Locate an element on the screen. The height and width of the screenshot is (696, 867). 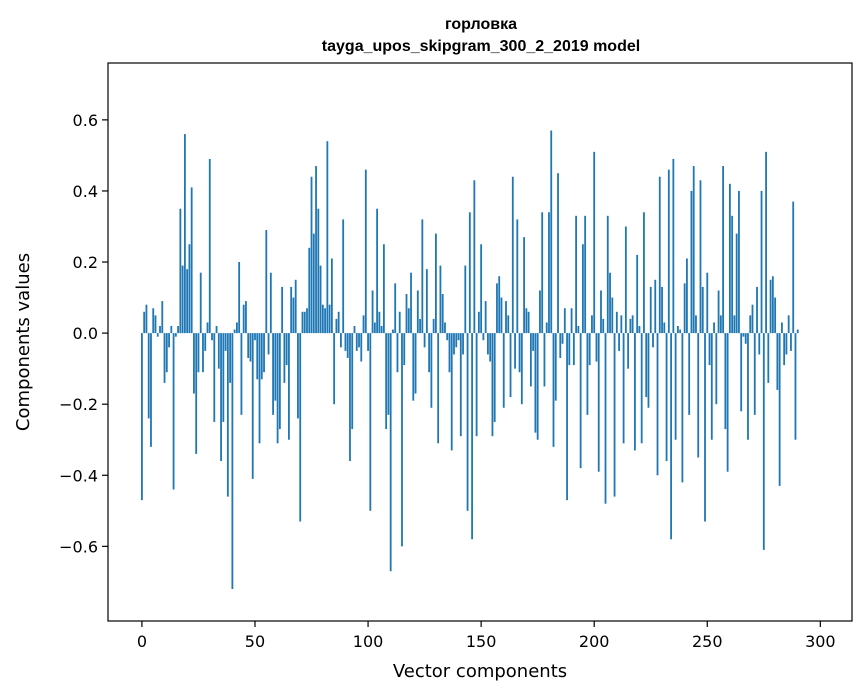
chart-subtitle: tayga_upos_skipgram_300_2_2019 model is located at coordinates (481, 46).